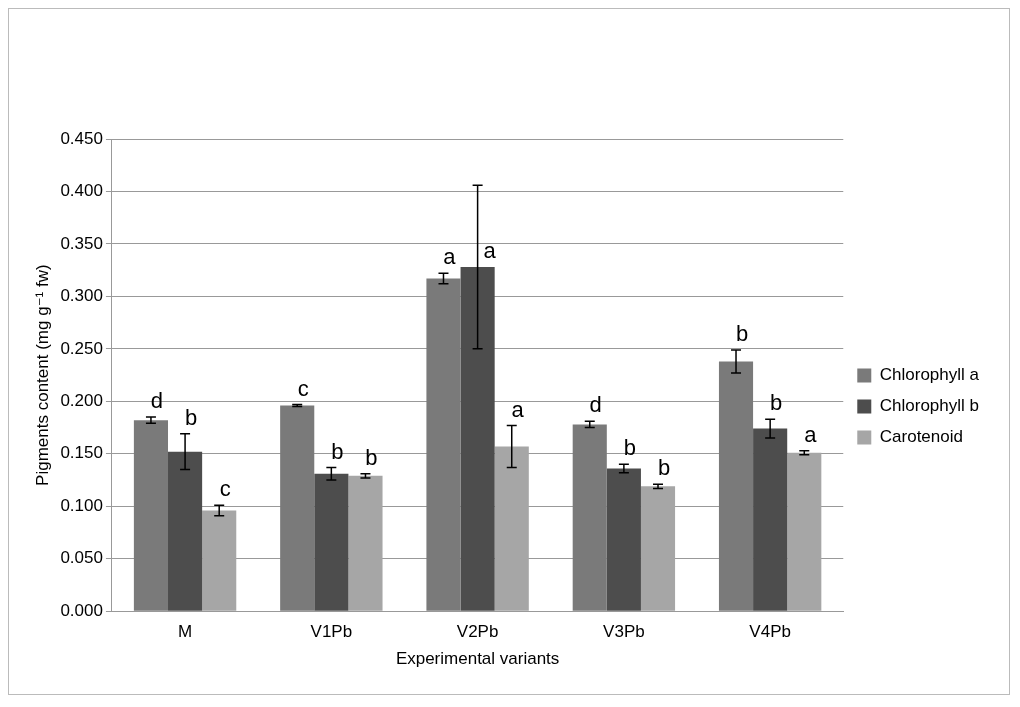 The image size is (1020, 707). What do you see at coordinates (770, 632) in the screenshot?
I see `x-tick-label: V4Pb` at bounding box center [770, 632].